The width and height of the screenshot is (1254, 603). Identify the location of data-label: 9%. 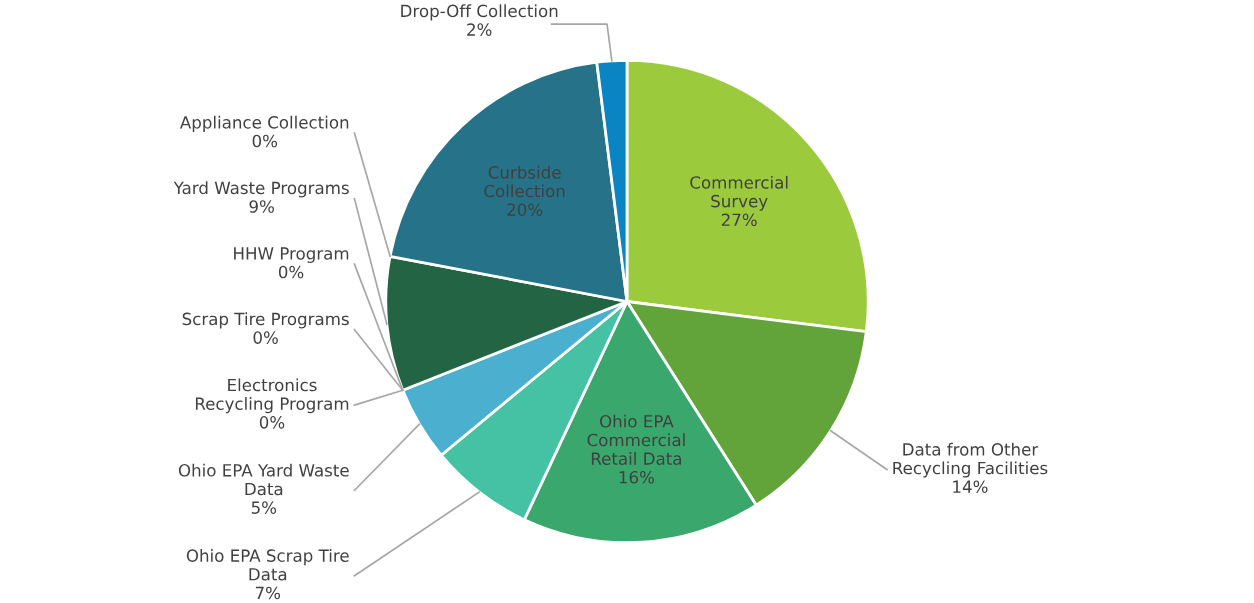
(261, 206).